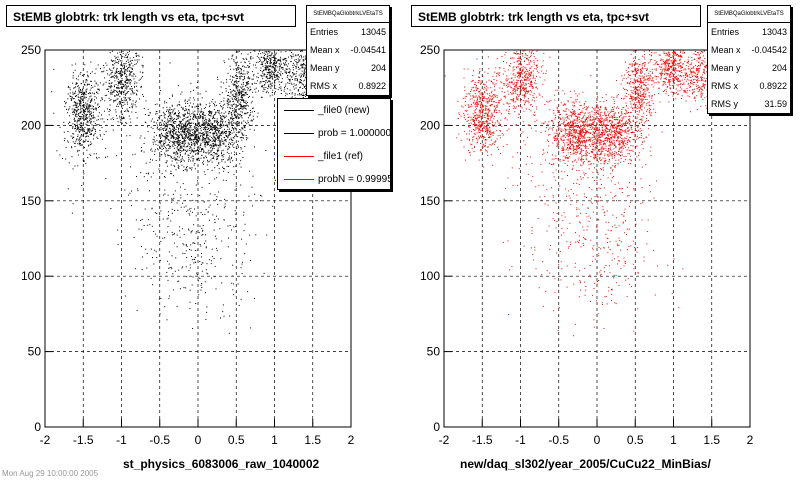 The image size is (800, 480). What do you see at coordinates (373, 32) in the screenshot?
I see `stats-value: 13045` at bounding box center [373, 32].